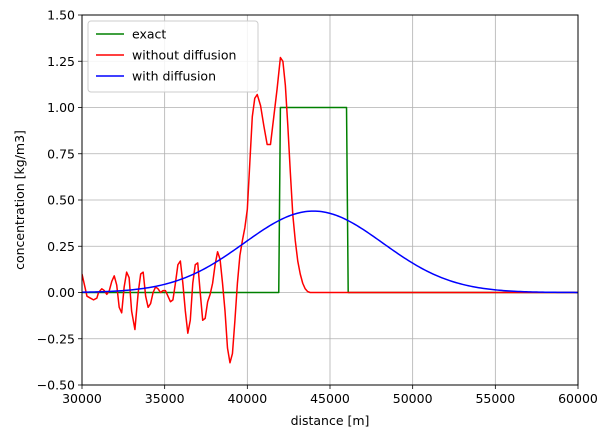 Image resolution: width=609 pixels, height=438 pixels. Describe the element at coordinates (61, 15) in the screenshot. I see `y-tick-label: 1.50` at that location.